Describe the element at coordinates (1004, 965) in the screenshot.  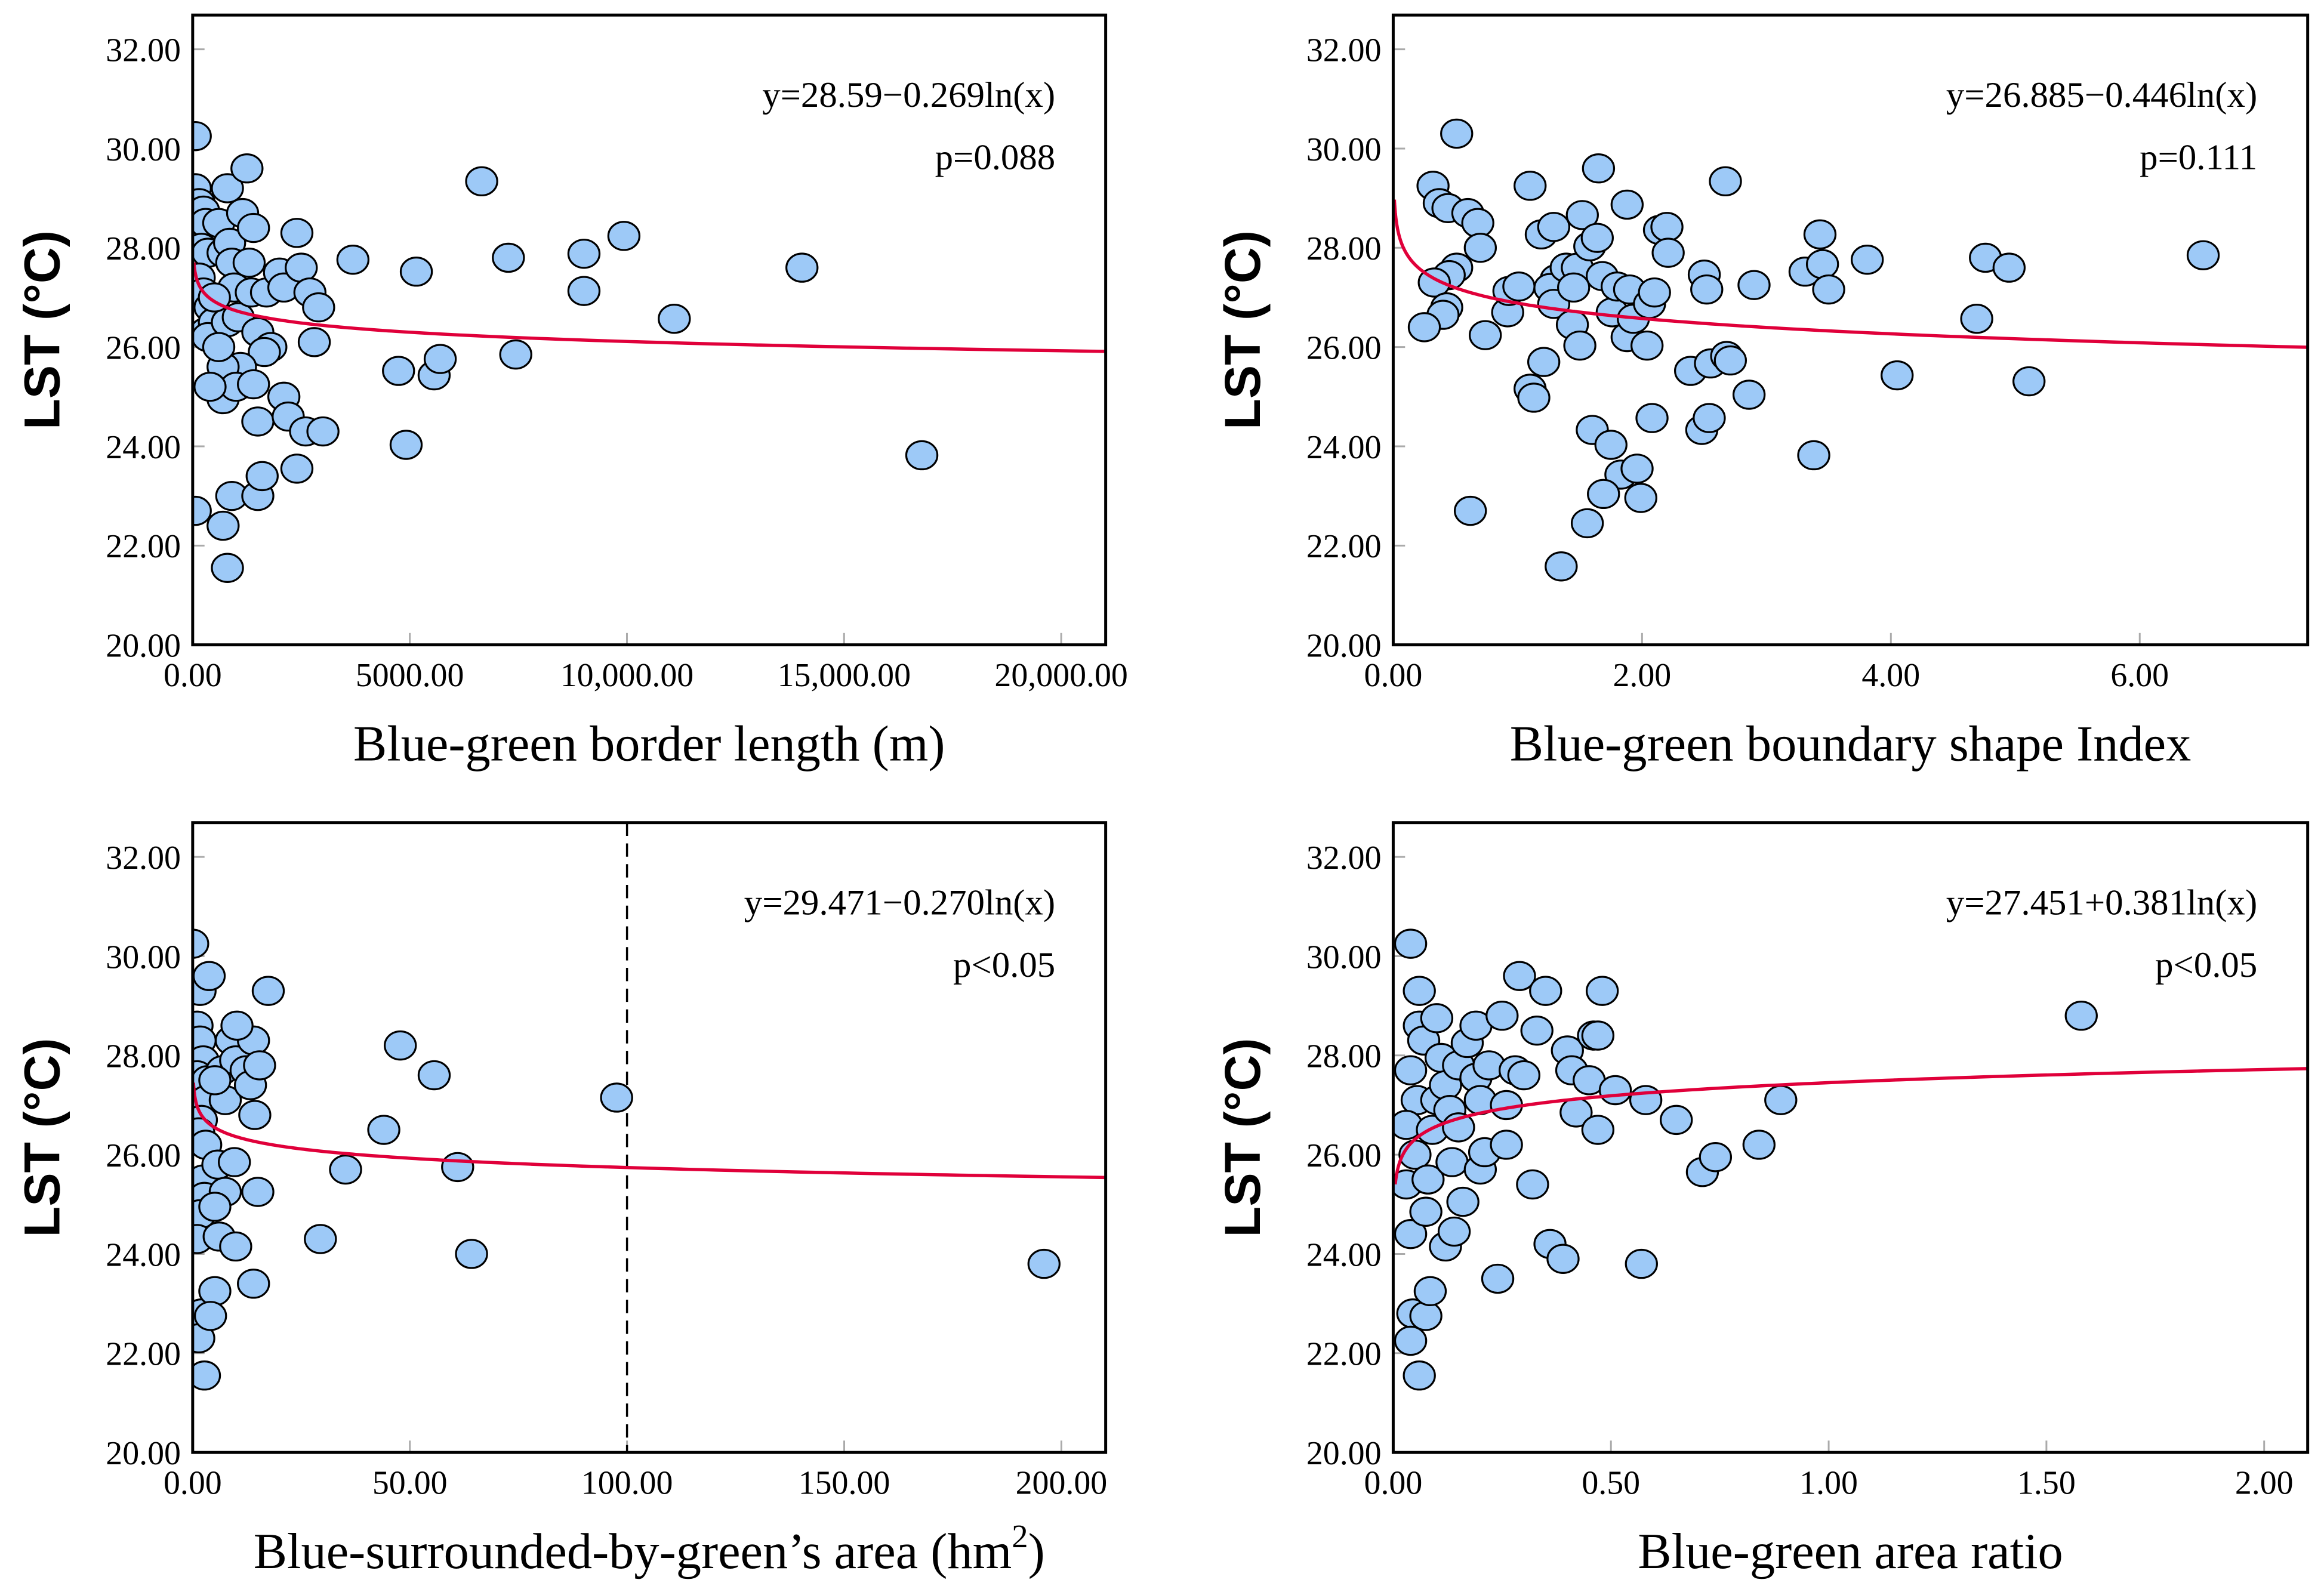
I see `p-value: p<0.05` at that location.